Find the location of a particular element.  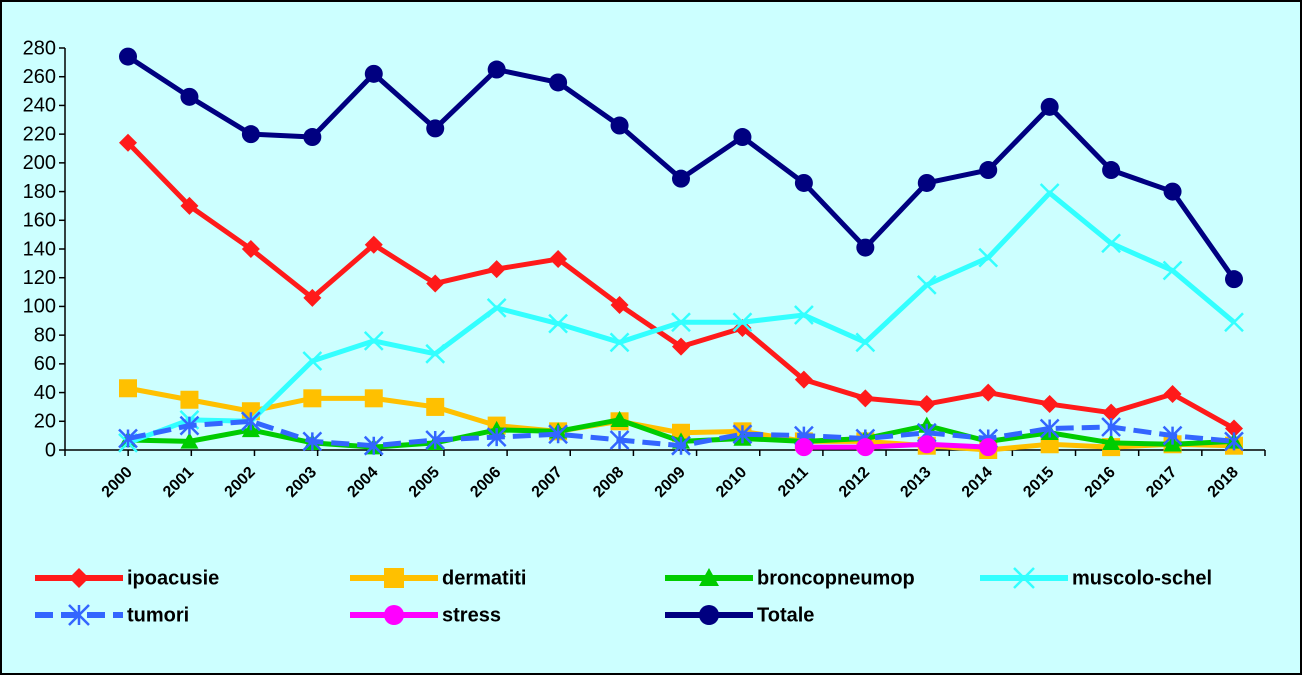

series-line is located at coordinates (896, 445).